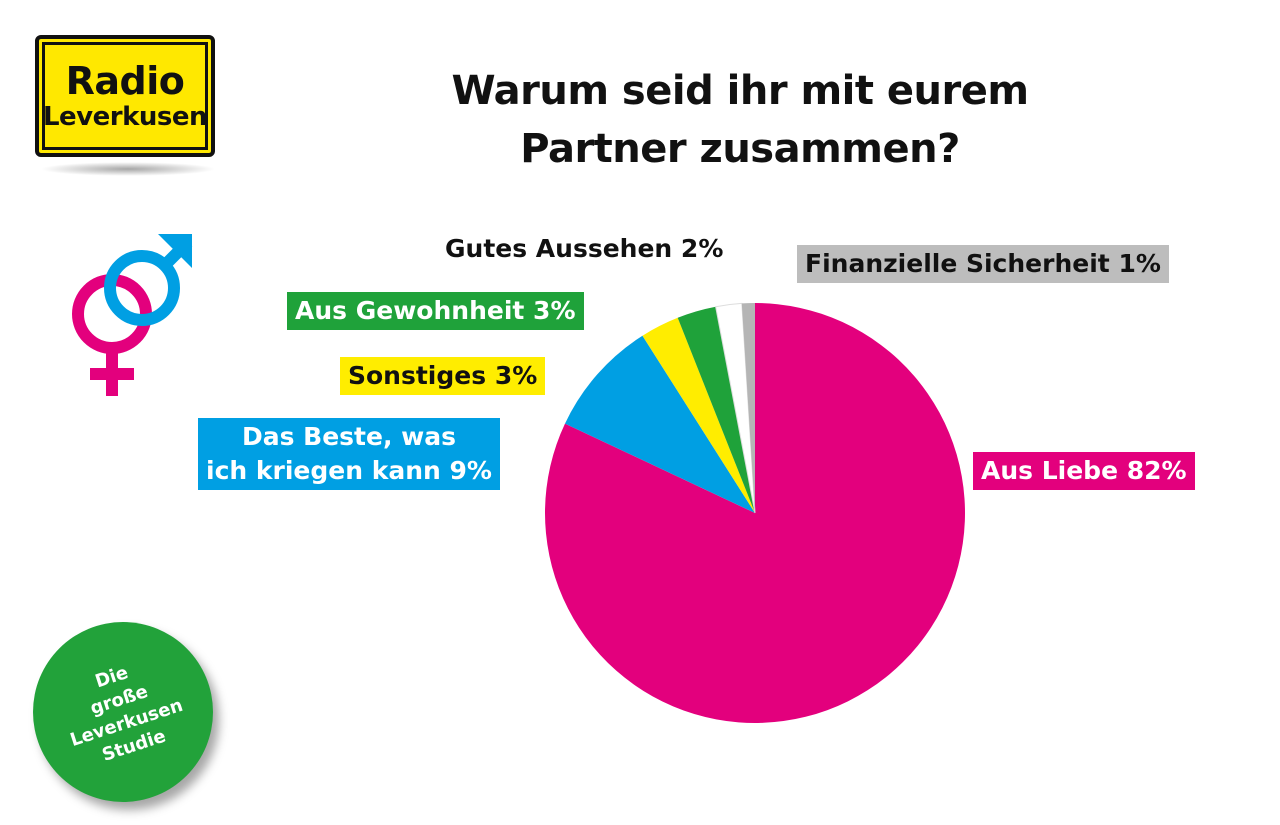 This screenshot has height=825, width=1280. Describe the element at coordinates (349, 470) in the screenshot. I see `data-label-line: ich kriegen kann 9%` at that location.